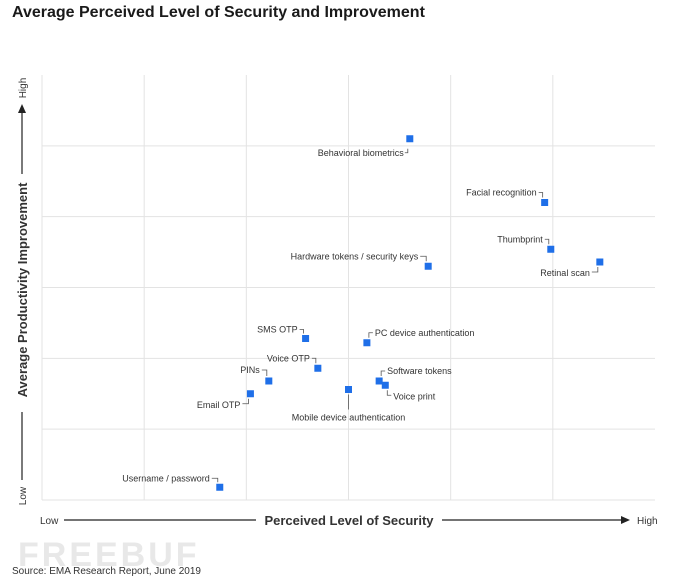  I want to click on x-axis-title: Perceived Level of Security, so click(349, 520).